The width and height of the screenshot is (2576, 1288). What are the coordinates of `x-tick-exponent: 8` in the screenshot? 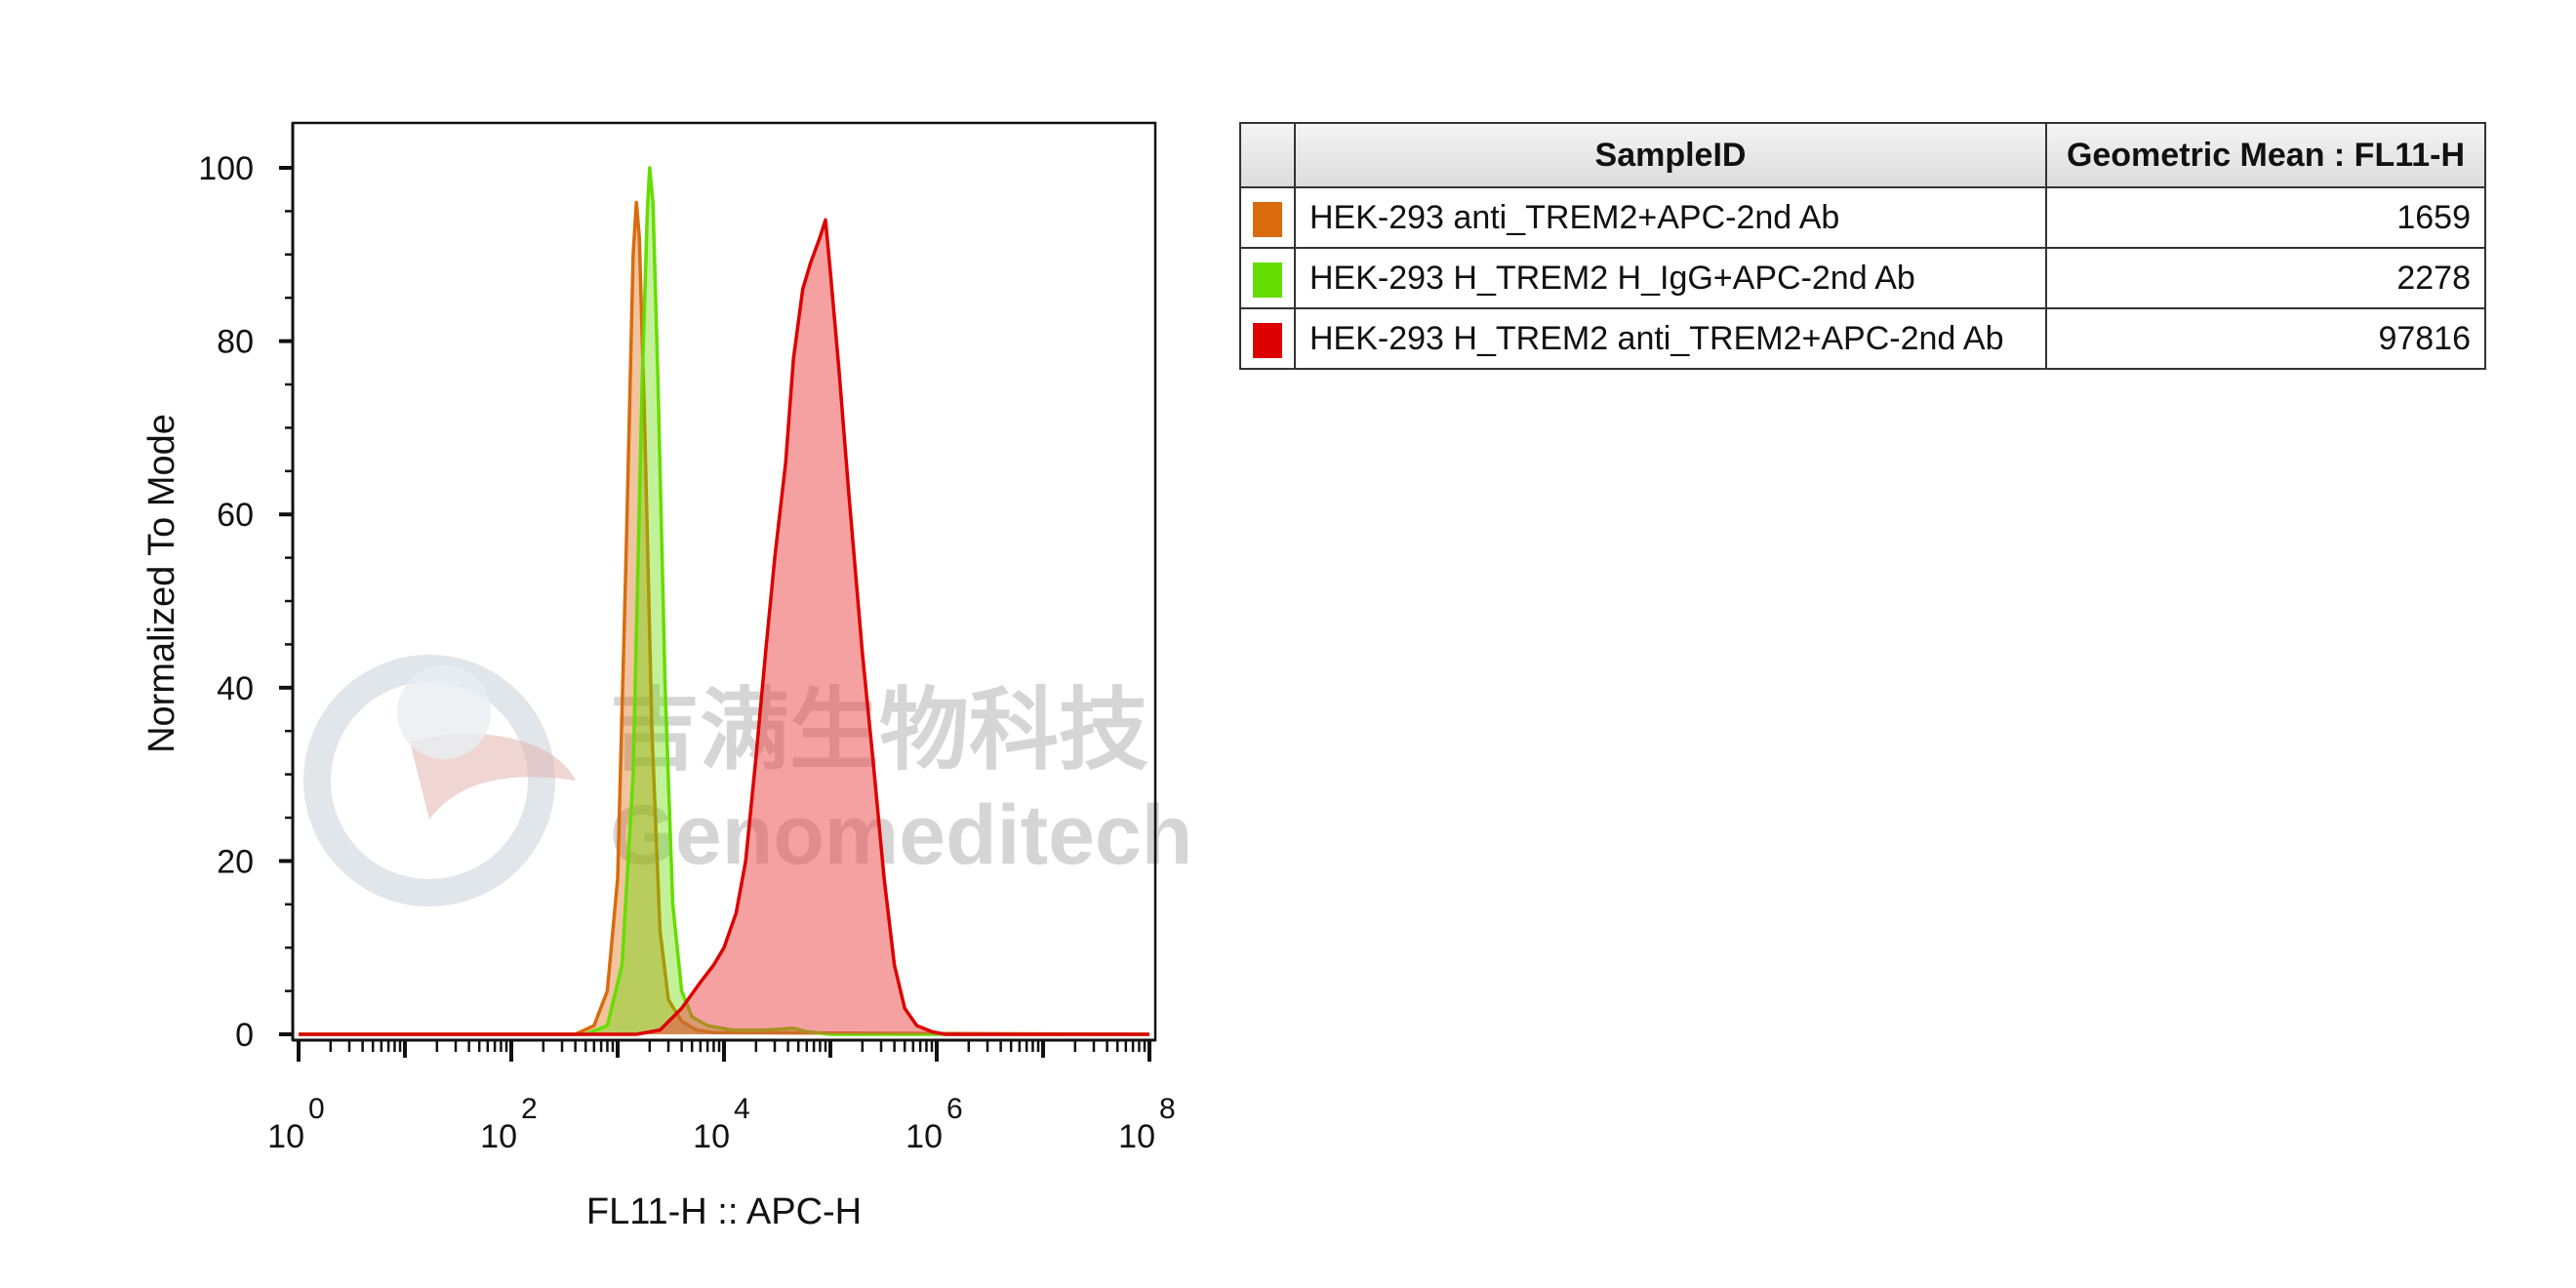 It's located at (1167, 1109).